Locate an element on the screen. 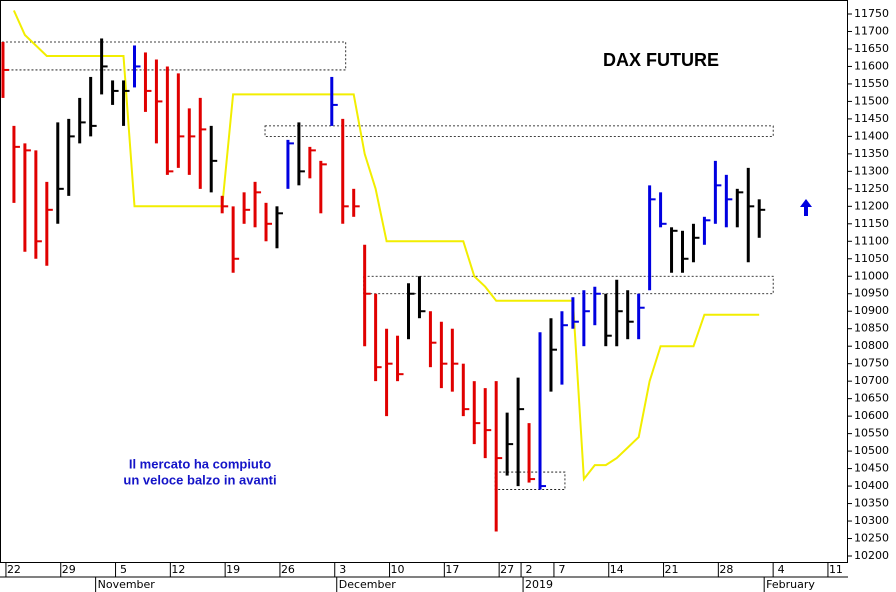 This screenshot has height=592, width=896. y-tick-label: 11750 is located at coordinates (871, 13).